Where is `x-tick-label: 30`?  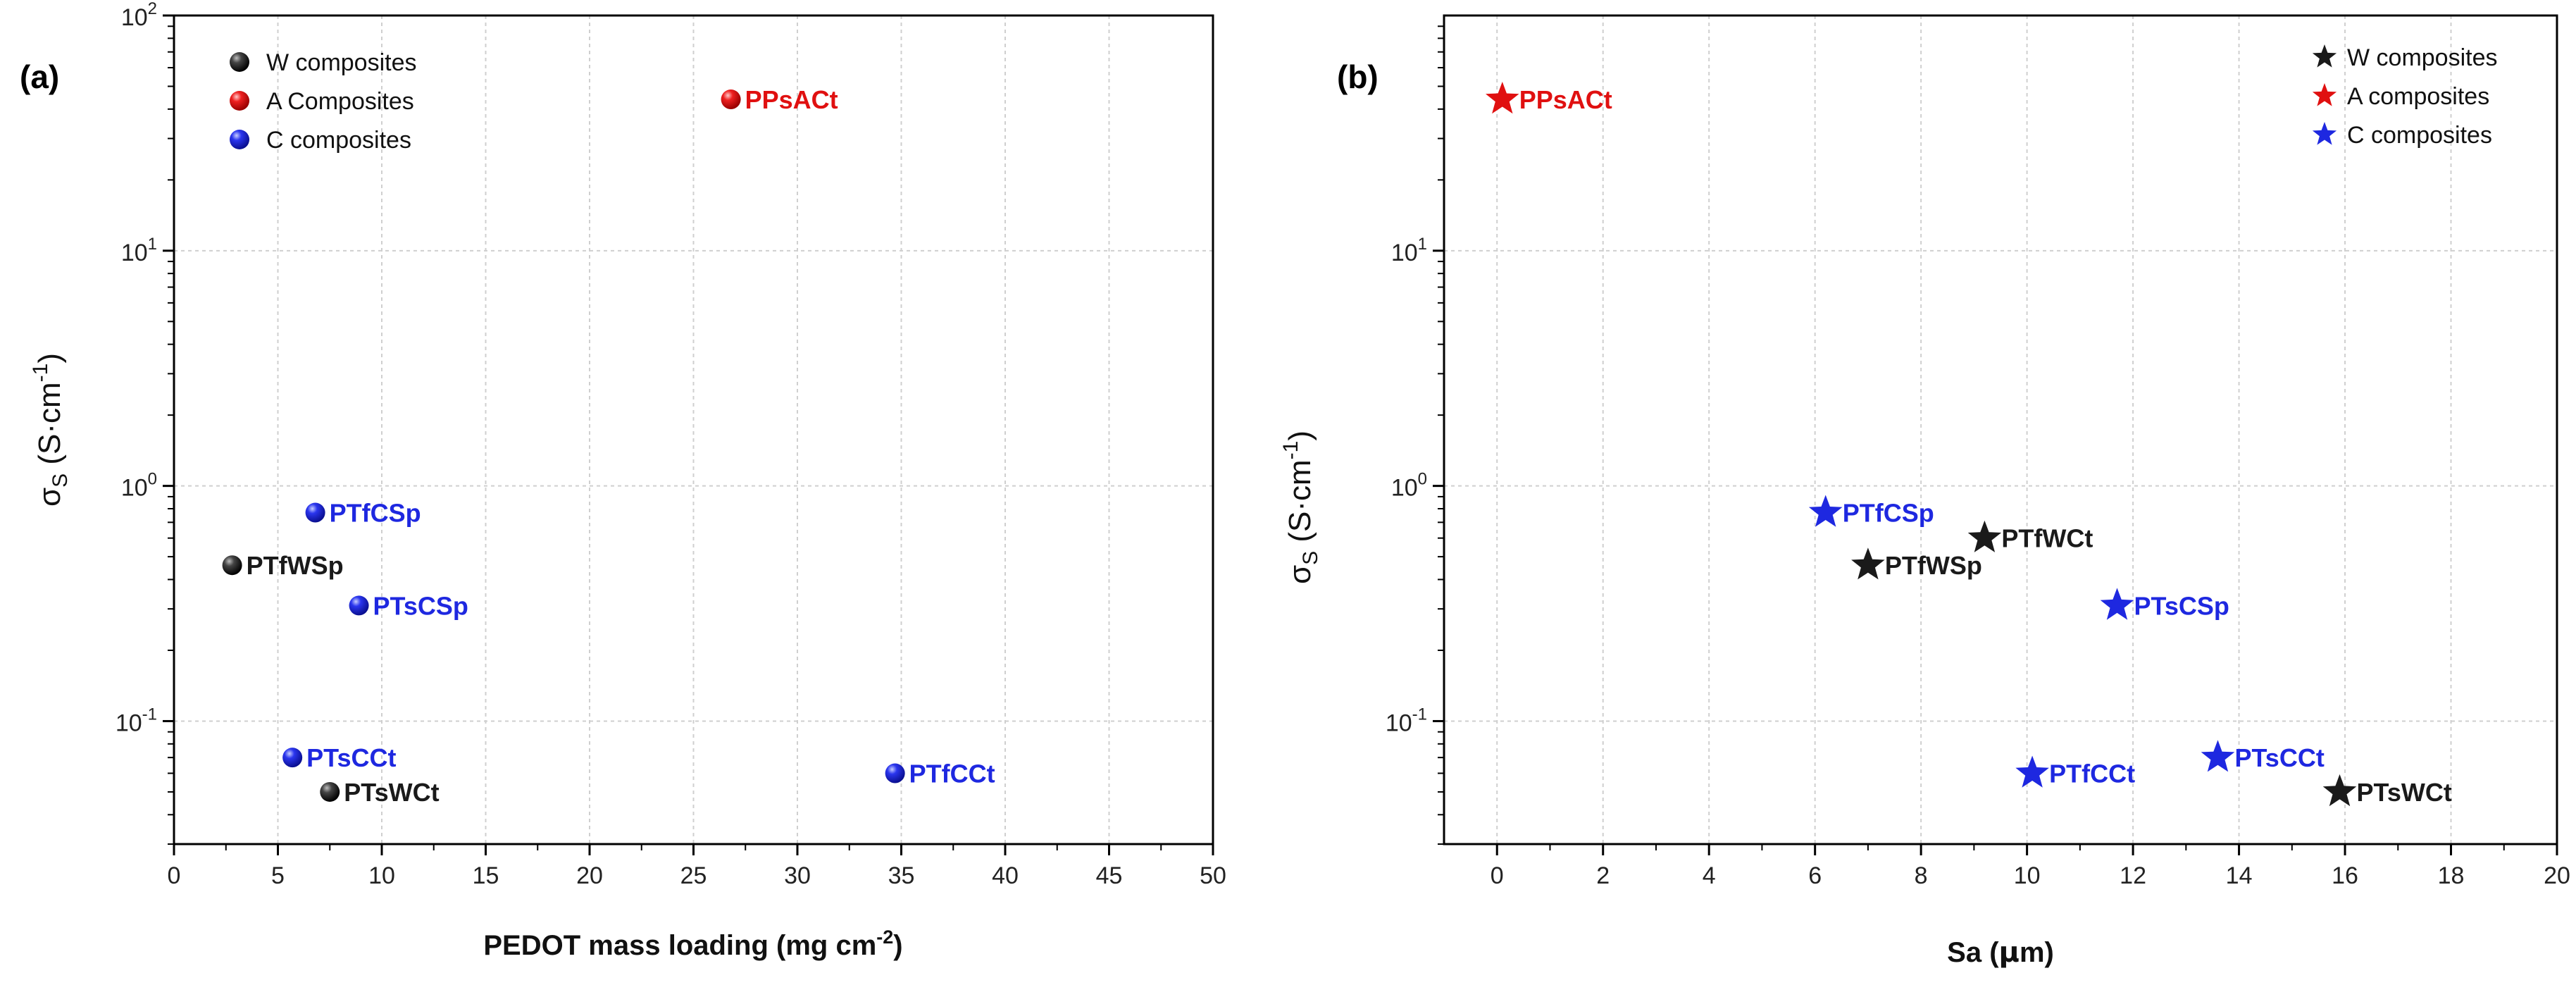
x-tick-label: 30 is located at coordinates (797, 875).